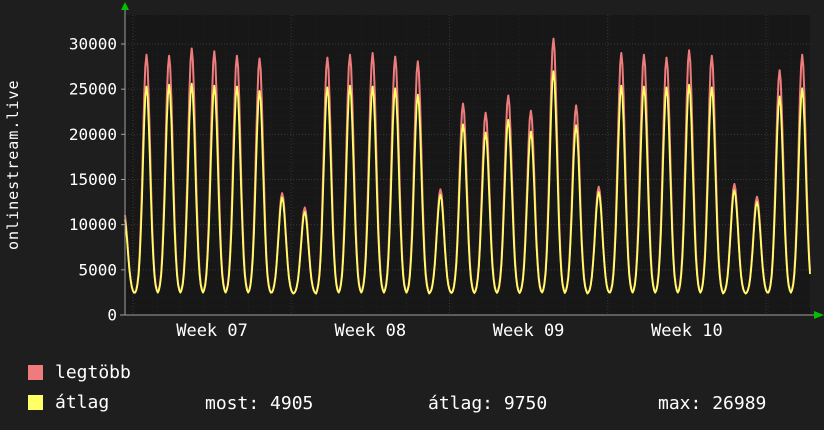  What do you see at coordinates (739, 403) in the screenshot?
I see `stat-max-value: 26989` at bounding box center [739, 403].